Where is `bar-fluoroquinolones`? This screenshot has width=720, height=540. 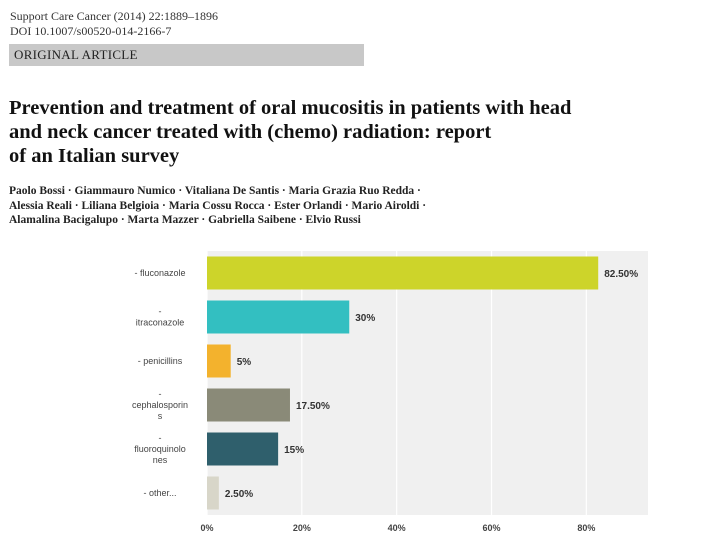 bar-fluoroquinolones is located at coordinates (243, 449).